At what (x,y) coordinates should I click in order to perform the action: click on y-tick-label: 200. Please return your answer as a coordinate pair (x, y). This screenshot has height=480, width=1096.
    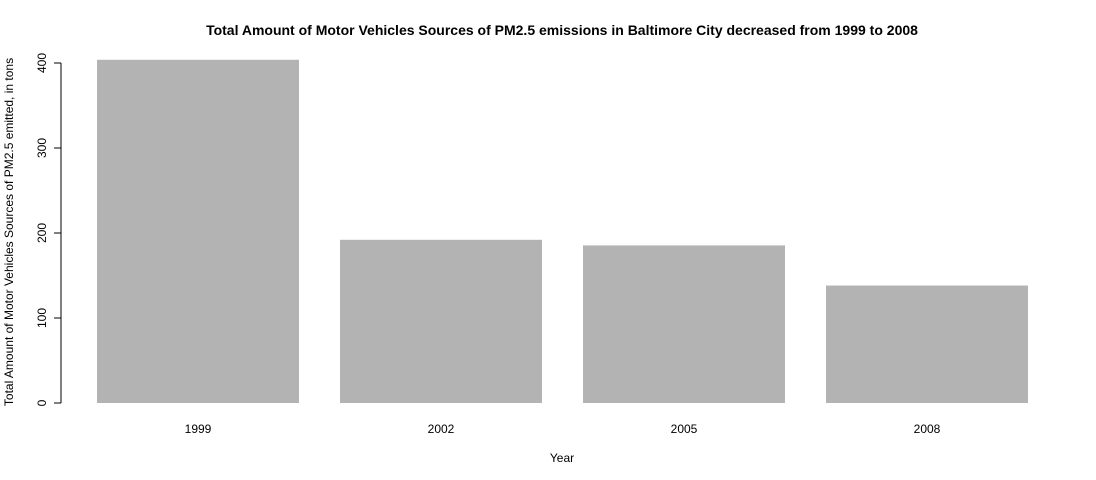
    Looking at the image, I should click on (42, 233).